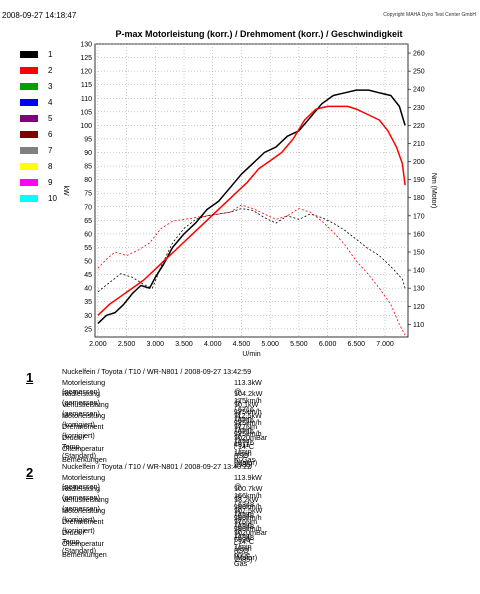 The width and height of the screenshot is (480, 594). What do you see at coordinates (30, 377) in the screenshot?
I see `run-number: 1` at bounding box center [30, 377].